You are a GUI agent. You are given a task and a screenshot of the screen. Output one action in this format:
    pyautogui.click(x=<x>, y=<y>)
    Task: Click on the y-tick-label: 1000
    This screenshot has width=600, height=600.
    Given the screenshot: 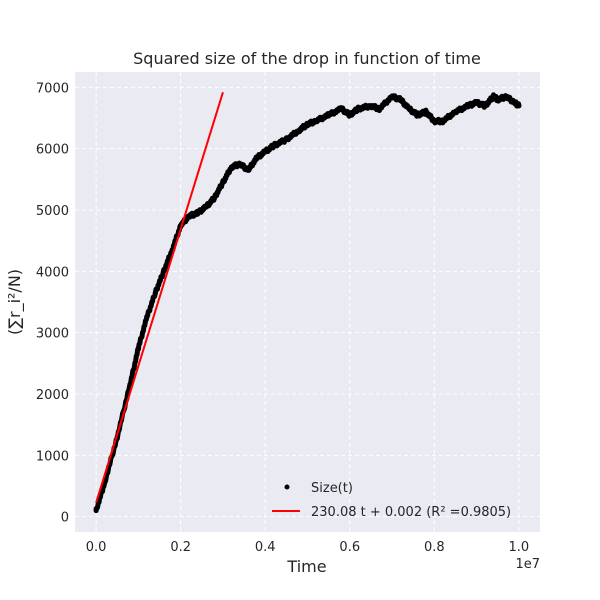 What is the action you would take?
    pyautogui.click(x=52, y=456)
    